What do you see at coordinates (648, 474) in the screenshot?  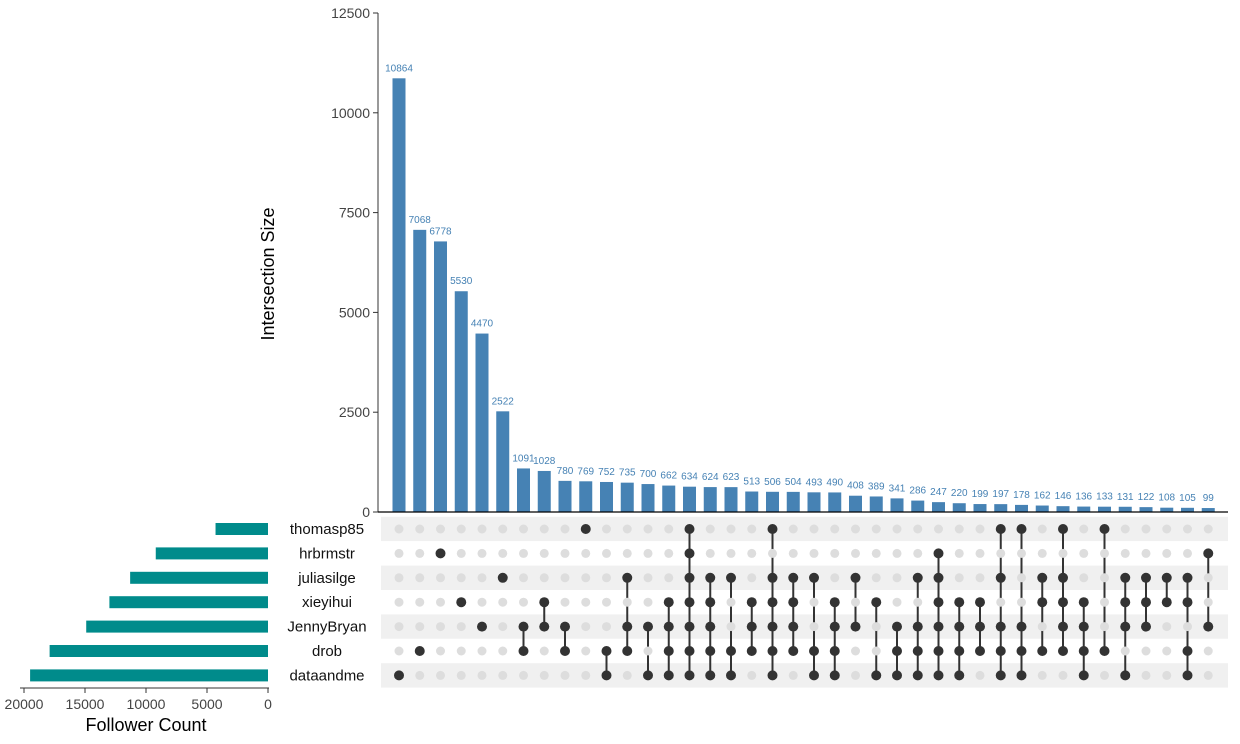 I see `intersection-bar-label: 700` at bounding box center [648, 474].